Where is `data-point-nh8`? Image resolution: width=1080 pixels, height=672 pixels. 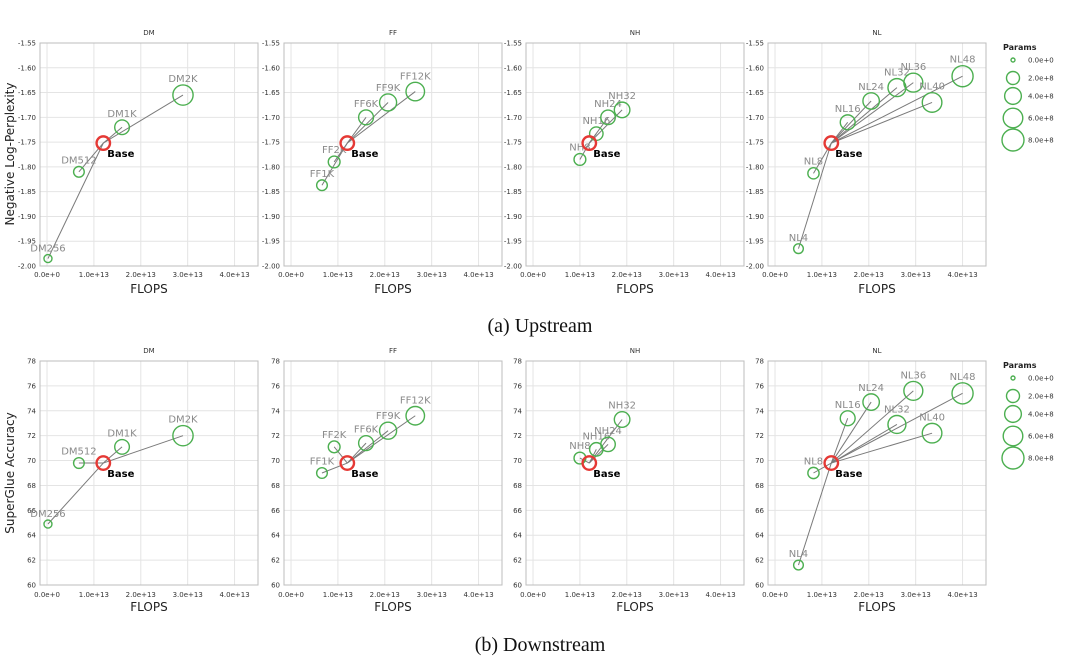
data-point-nh8 is located at coordinates (580, 159).